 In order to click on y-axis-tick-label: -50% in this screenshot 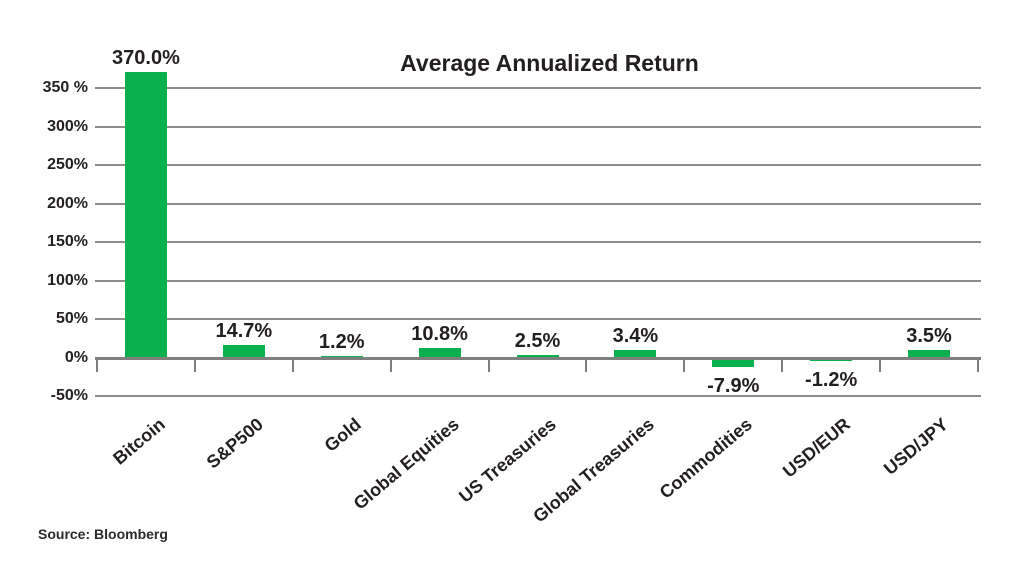, I will do `click(69, 395)`.